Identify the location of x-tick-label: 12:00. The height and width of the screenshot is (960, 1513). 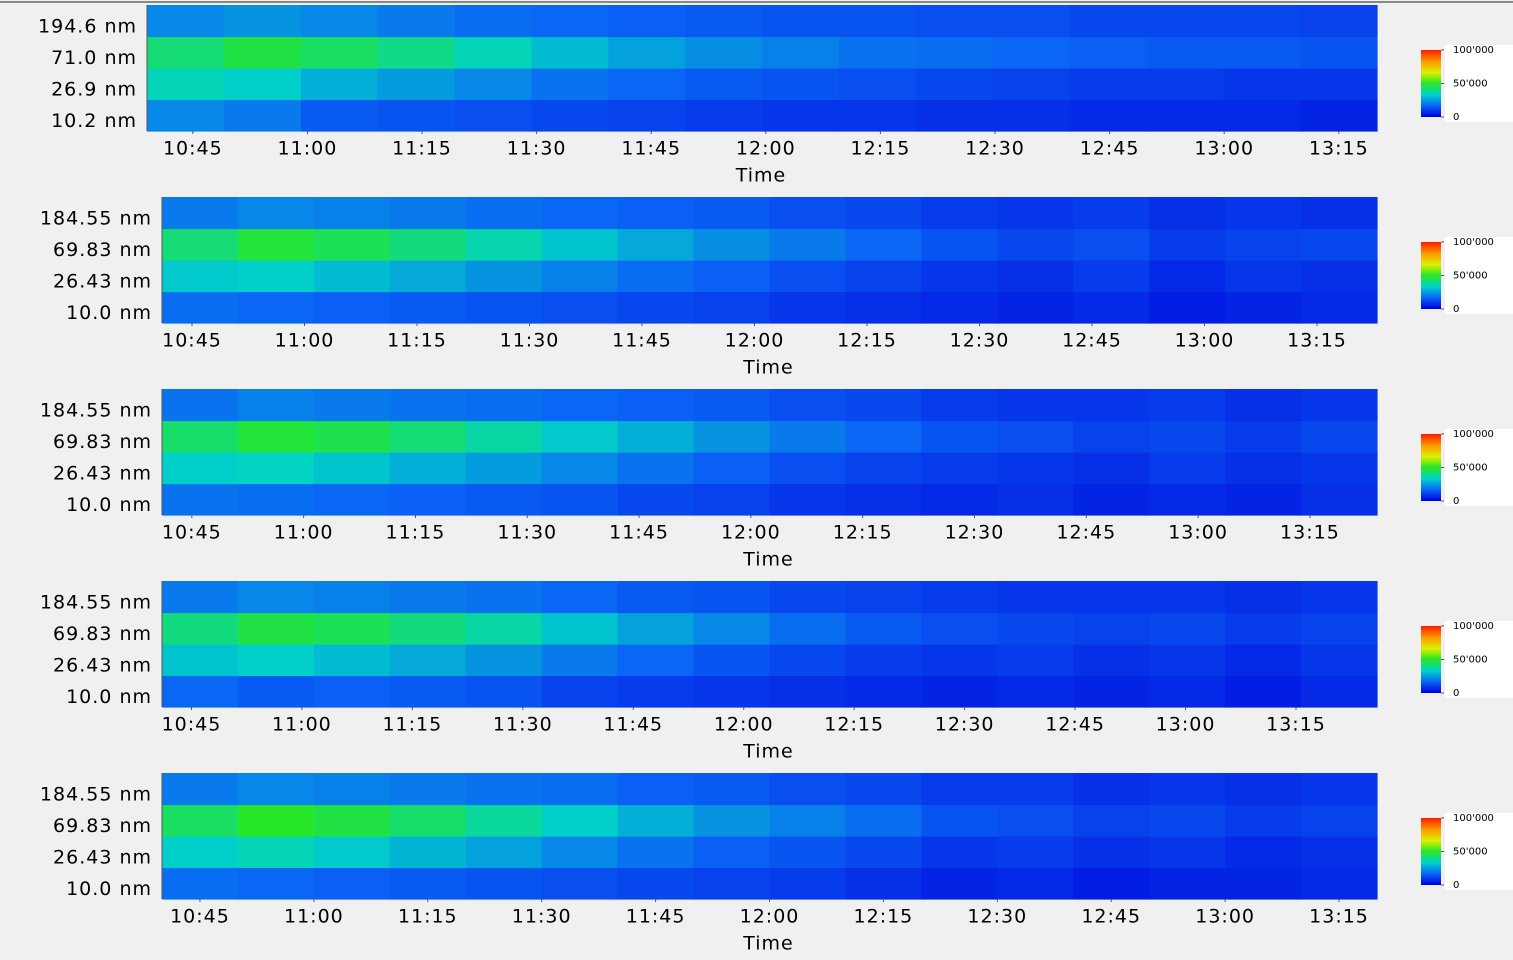
(755, 341).